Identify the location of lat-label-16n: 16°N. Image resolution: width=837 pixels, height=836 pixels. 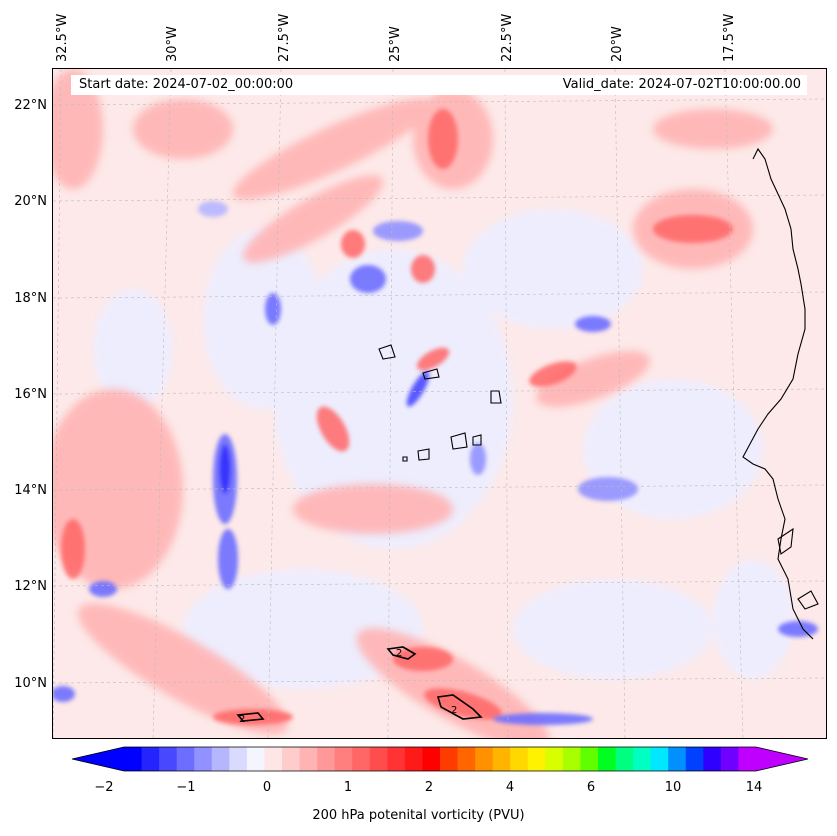
(30, 394).